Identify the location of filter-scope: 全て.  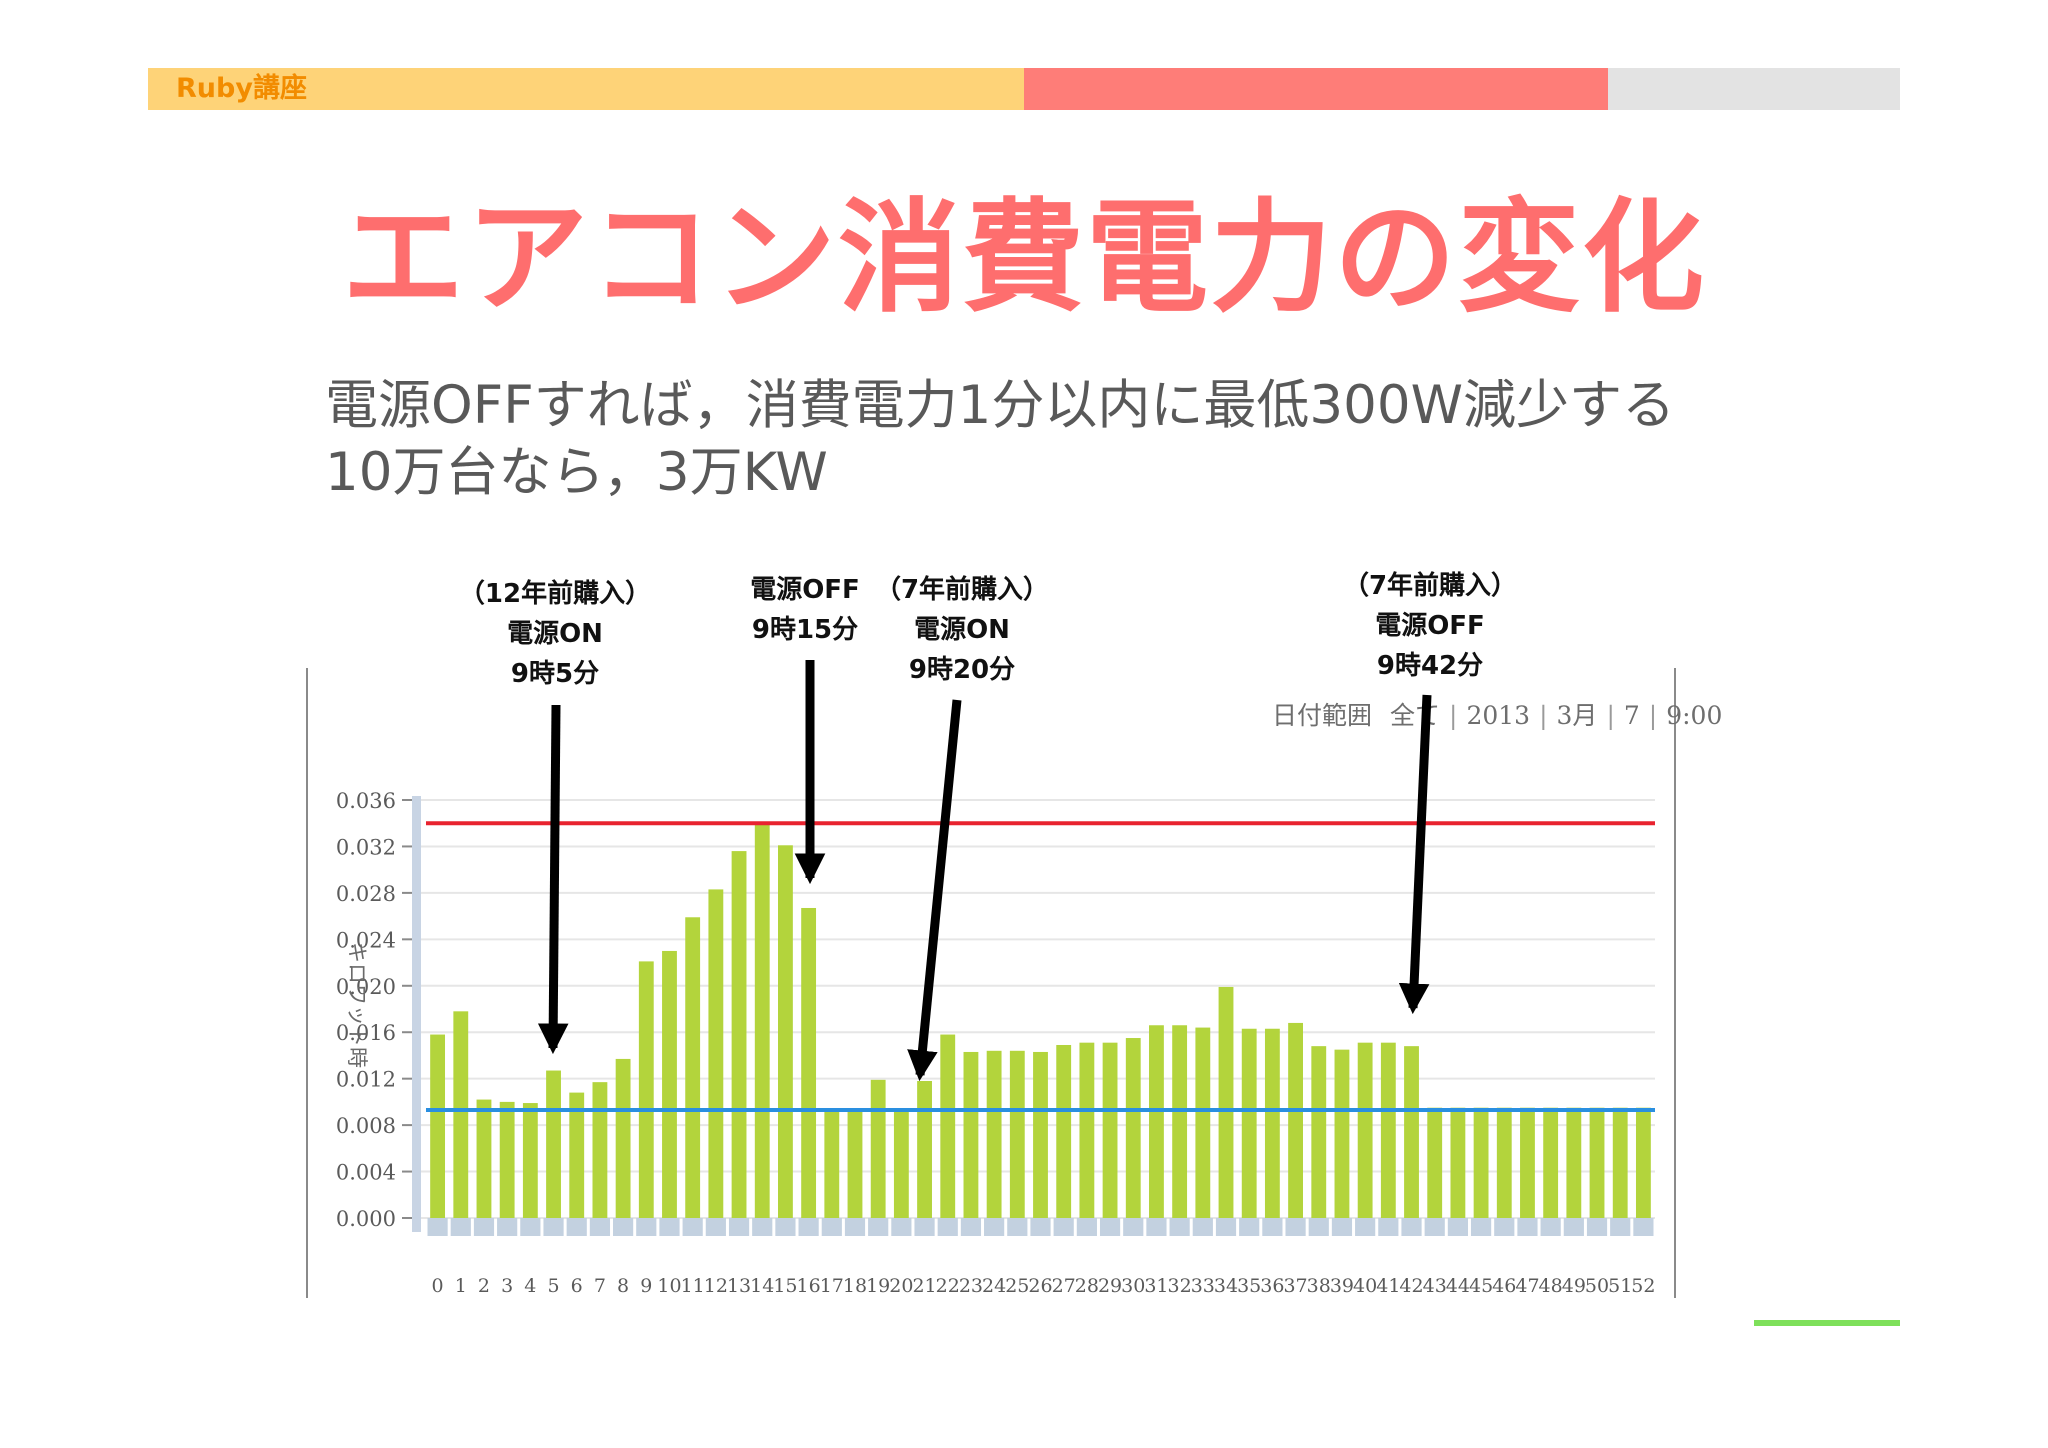
(1415, 715).